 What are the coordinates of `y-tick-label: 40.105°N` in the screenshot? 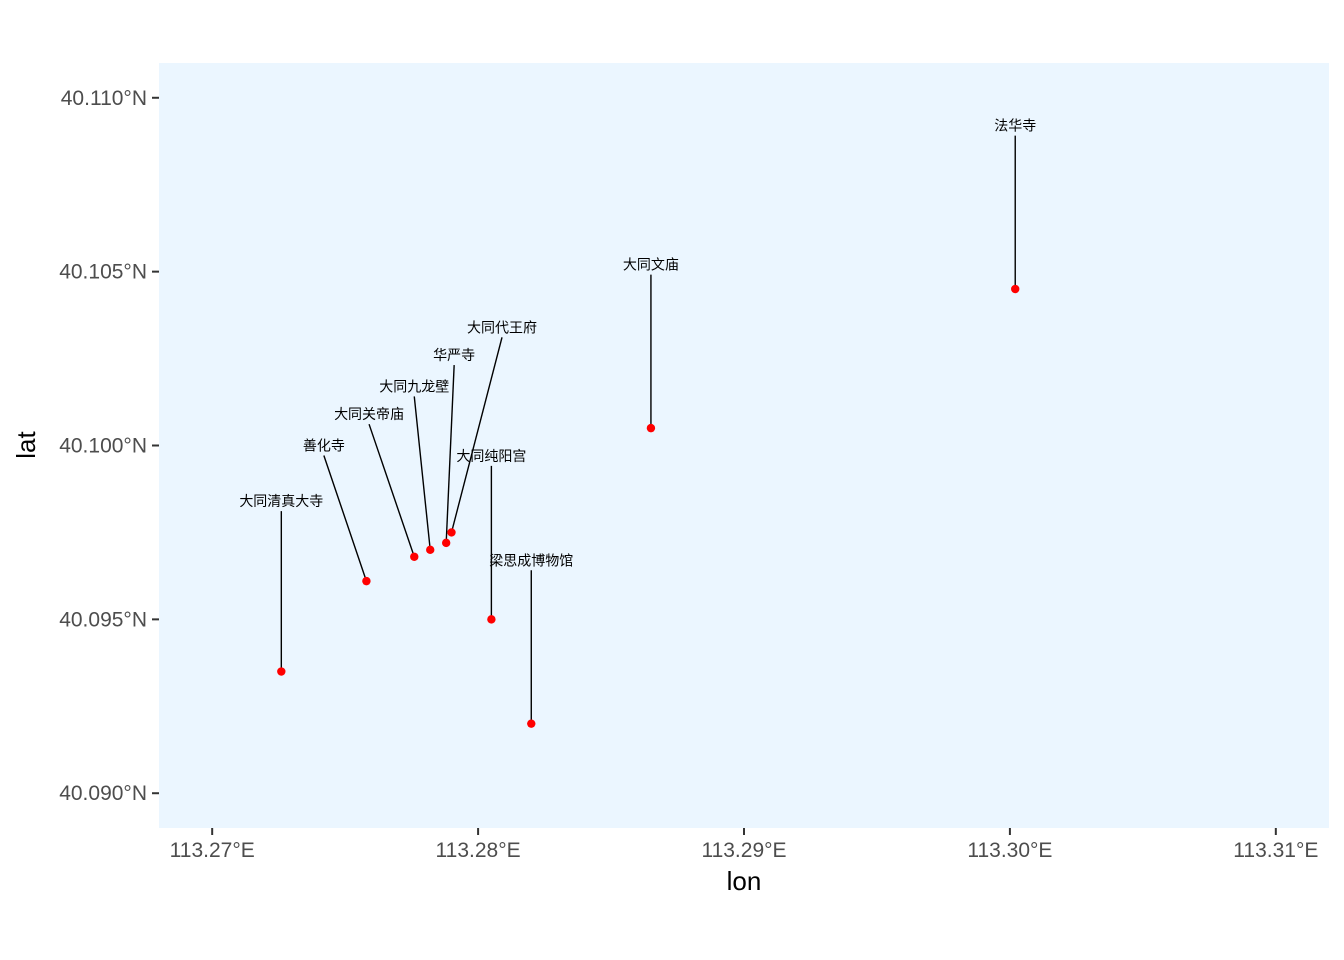 It's located at (103, 272).